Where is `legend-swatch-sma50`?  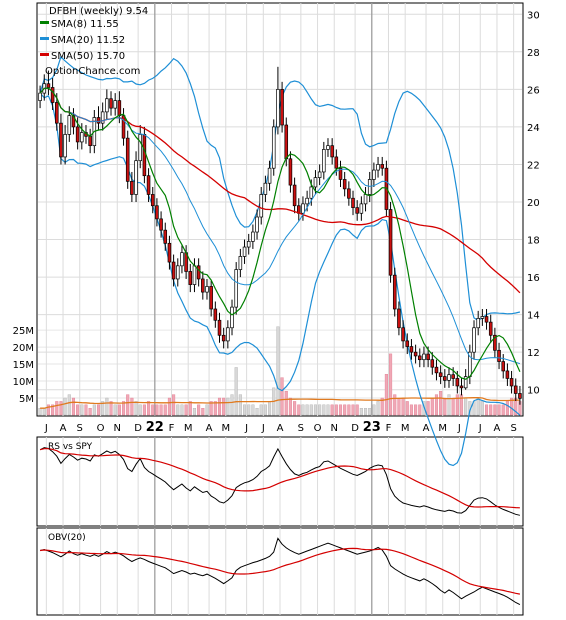
legend-swatch-sma50 is located at coordinates (44, 54).